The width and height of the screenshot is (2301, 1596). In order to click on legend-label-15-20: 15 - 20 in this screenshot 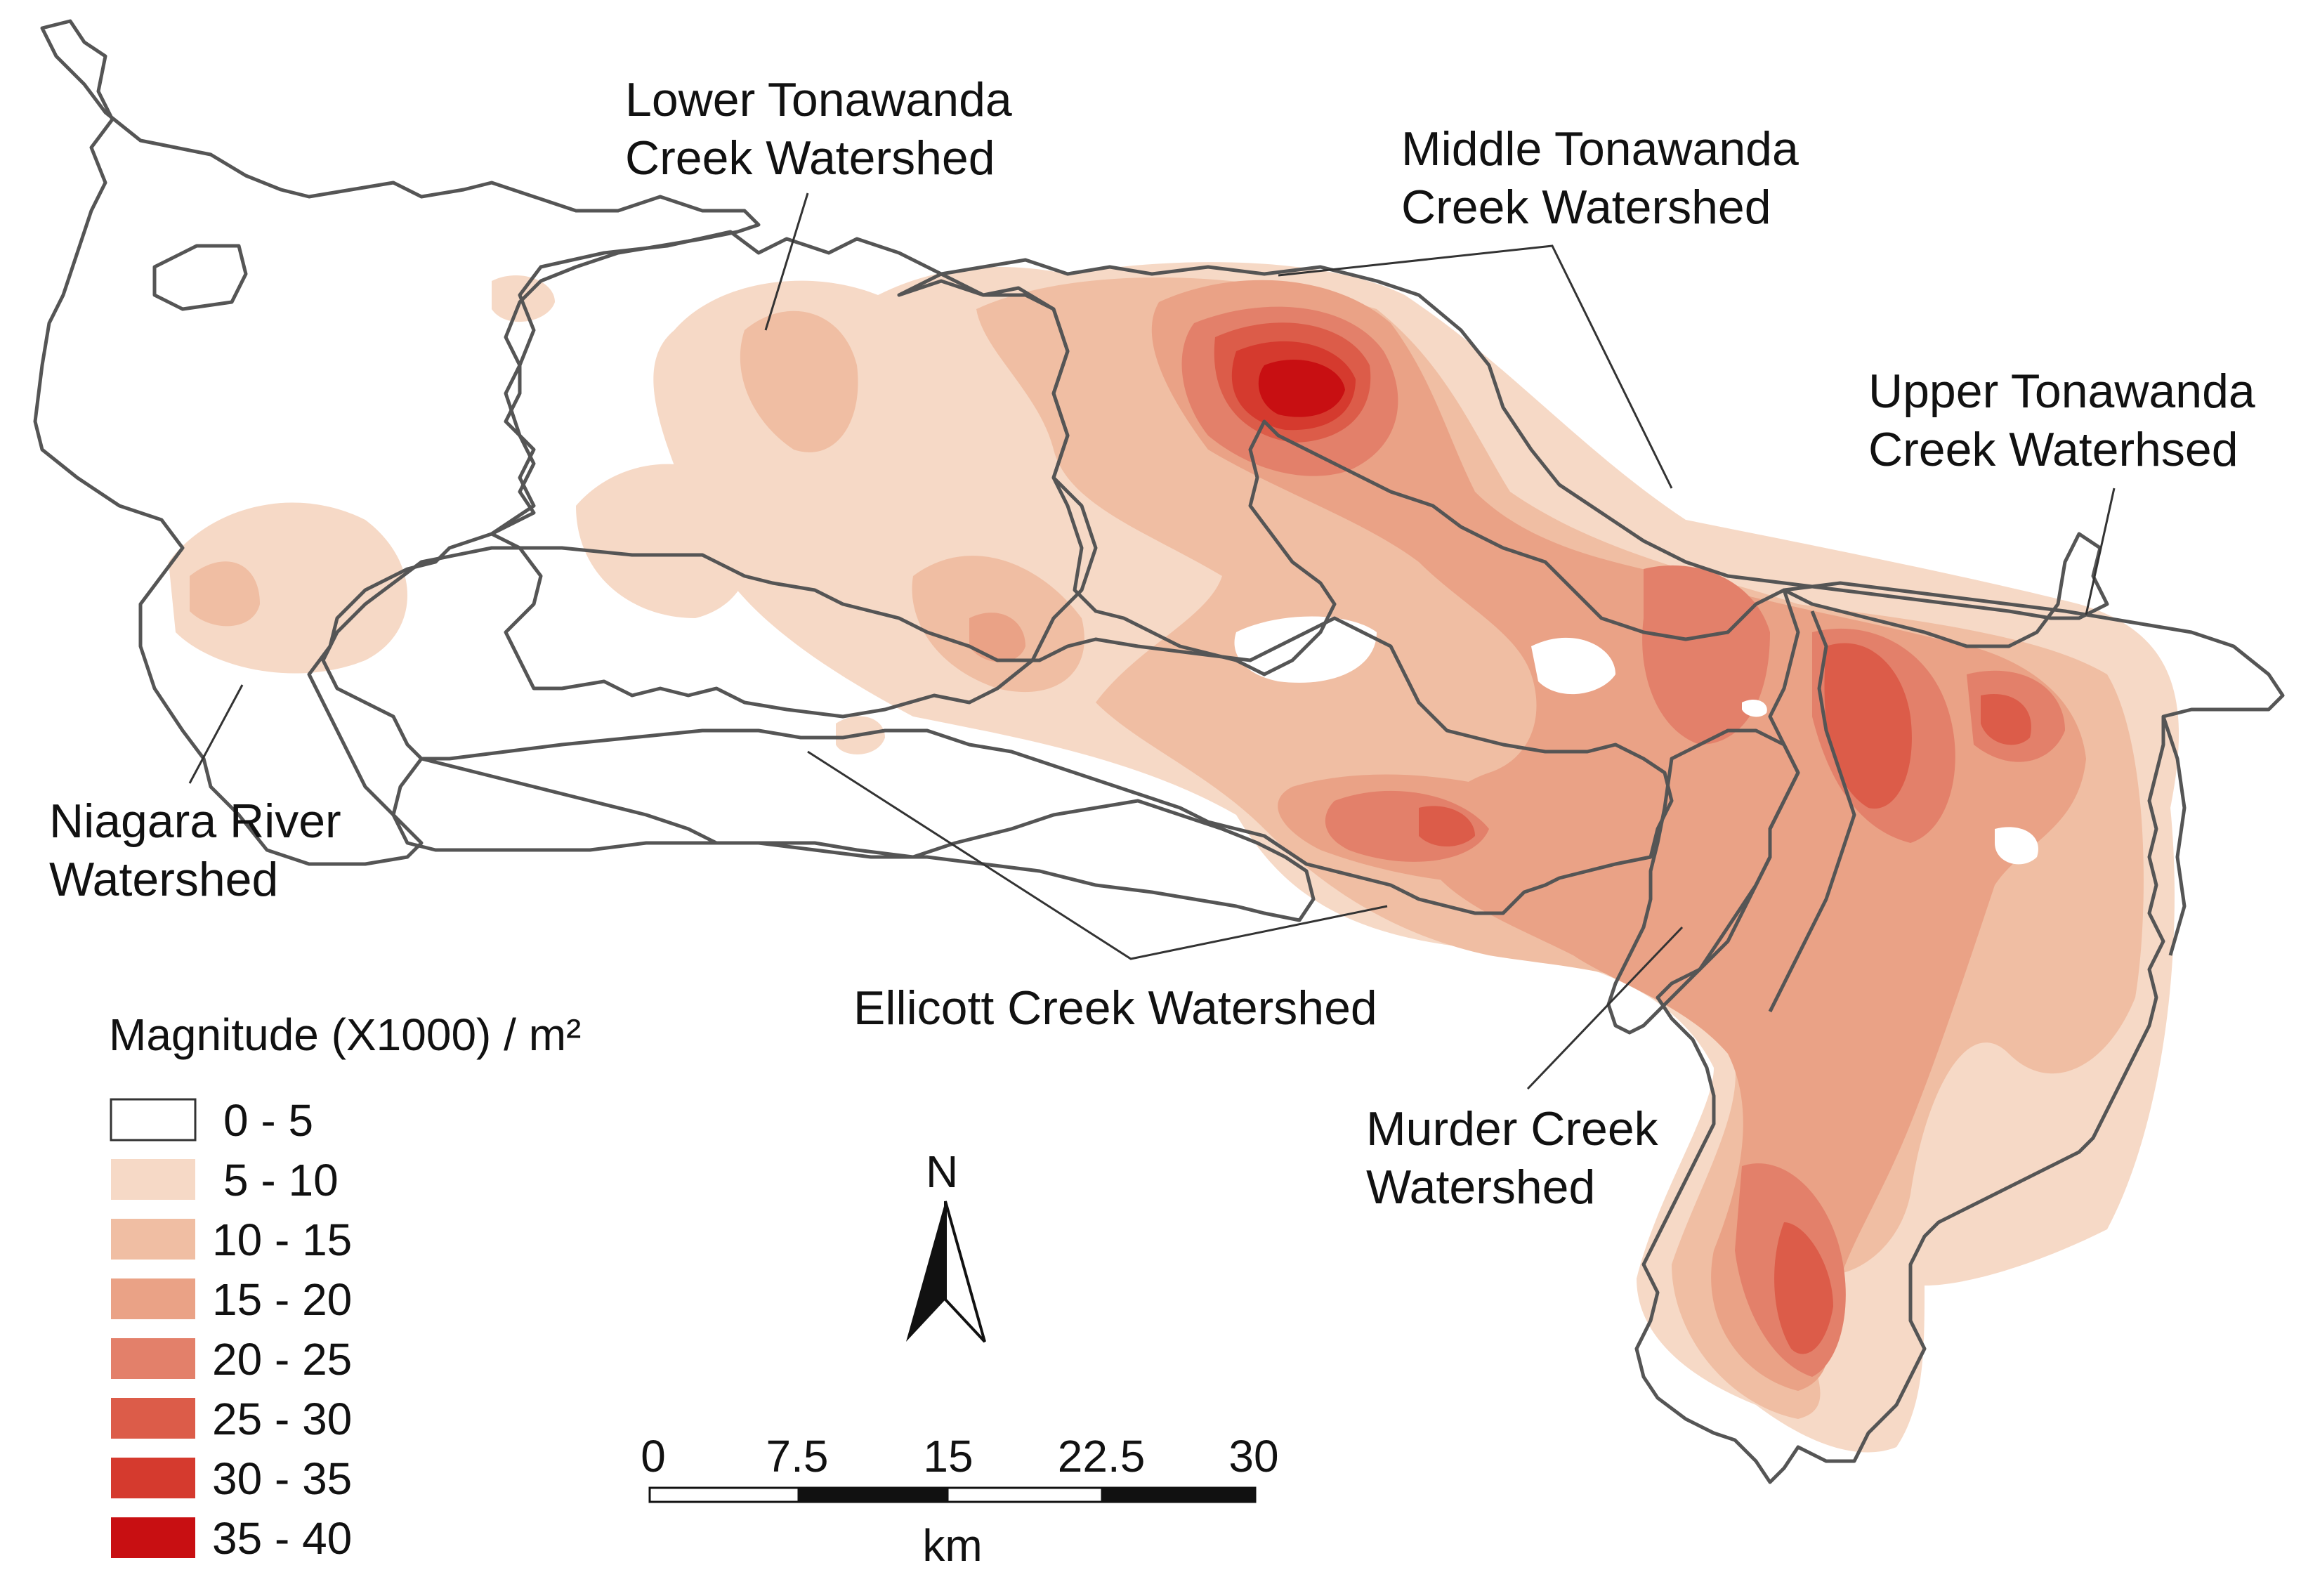, I will do `click(282, 1299)`.